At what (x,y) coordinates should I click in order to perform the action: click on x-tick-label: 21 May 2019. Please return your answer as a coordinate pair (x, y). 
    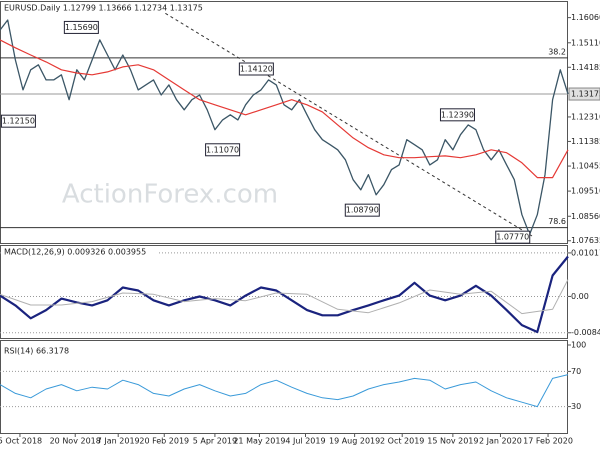
    Looking at the image, I should click on (259, 441).